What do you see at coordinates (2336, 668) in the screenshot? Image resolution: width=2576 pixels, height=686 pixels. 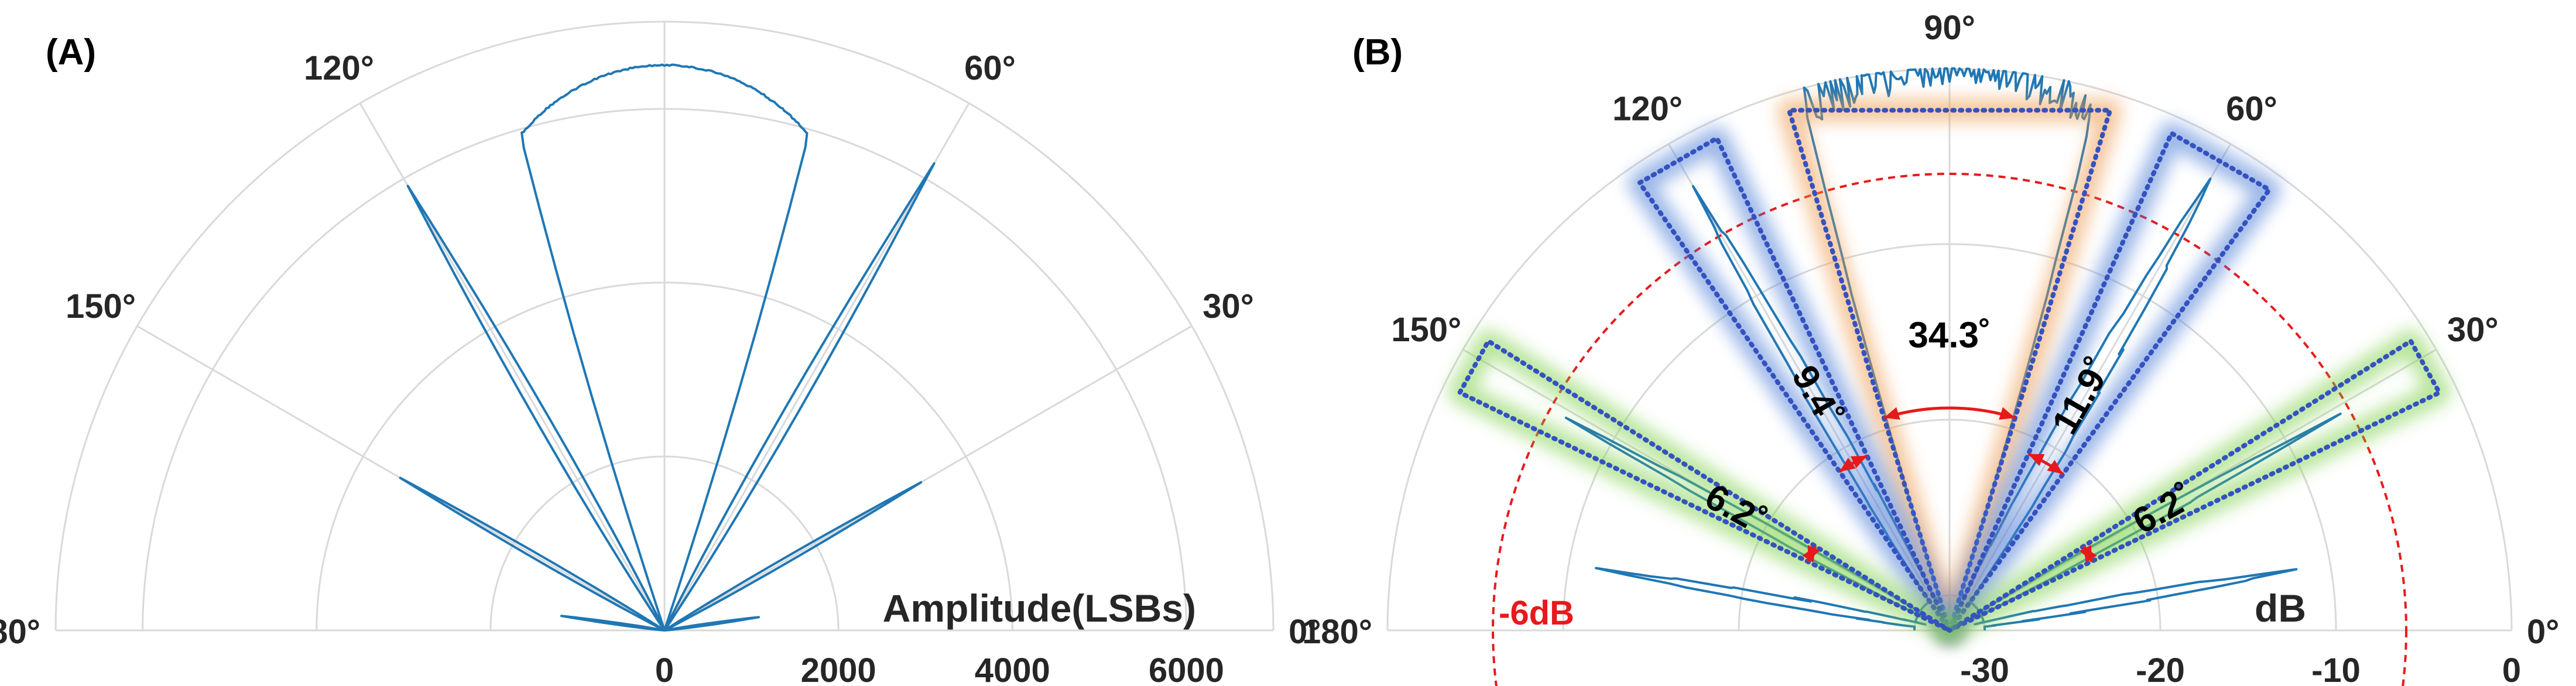 I see `r-tick-label: -10` at bounding box center [2336, 668].